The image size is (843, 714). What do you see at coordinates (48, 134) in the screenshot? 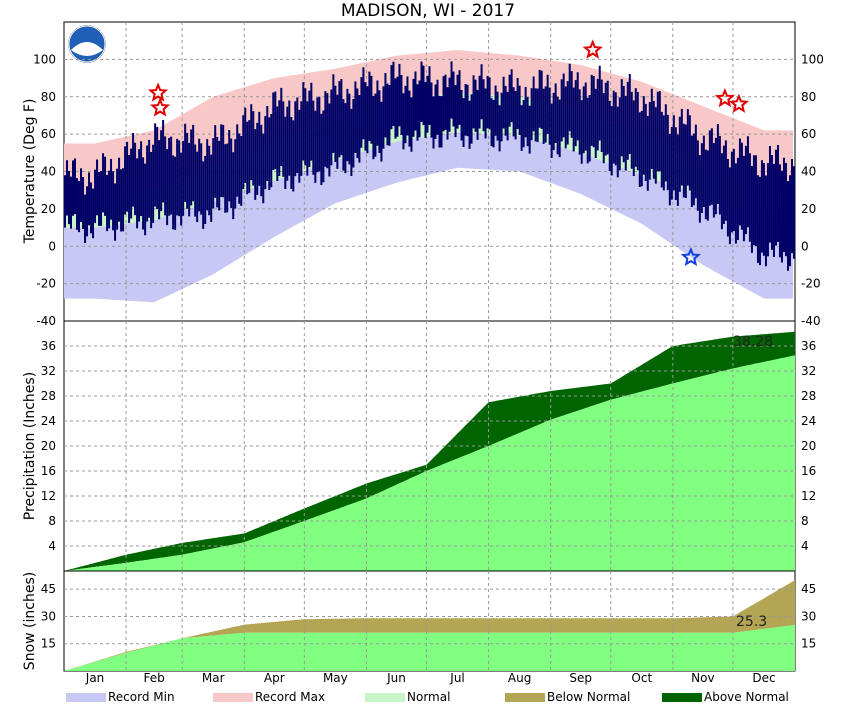
I see `y-tick-label-left: 60` at bounding box center [48, 134].